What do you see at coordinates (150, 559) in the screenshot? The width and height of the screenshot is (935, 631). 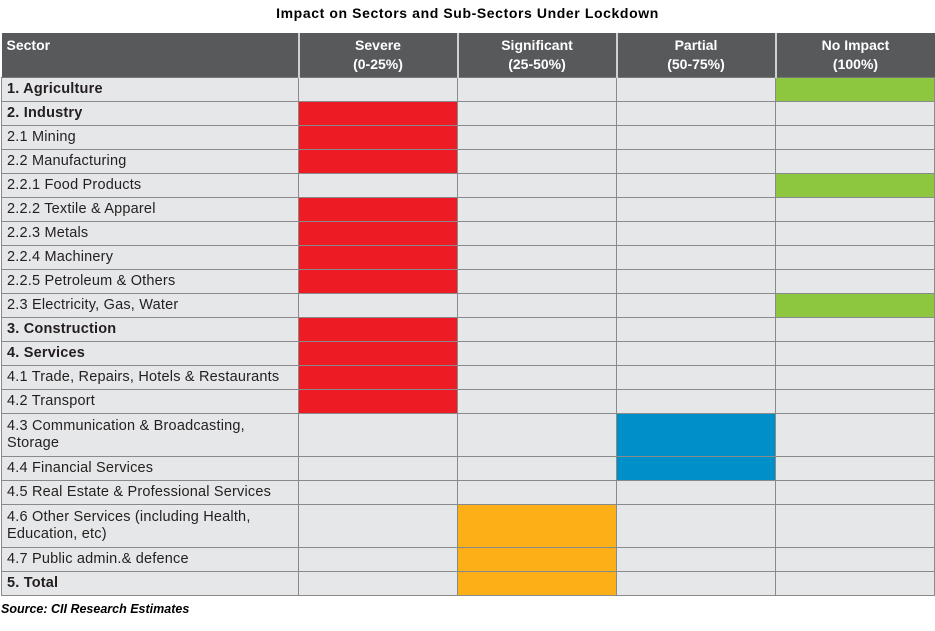 I see `sector-label: 4.7 Public admin.& defence` at bounding box center [150, 559].